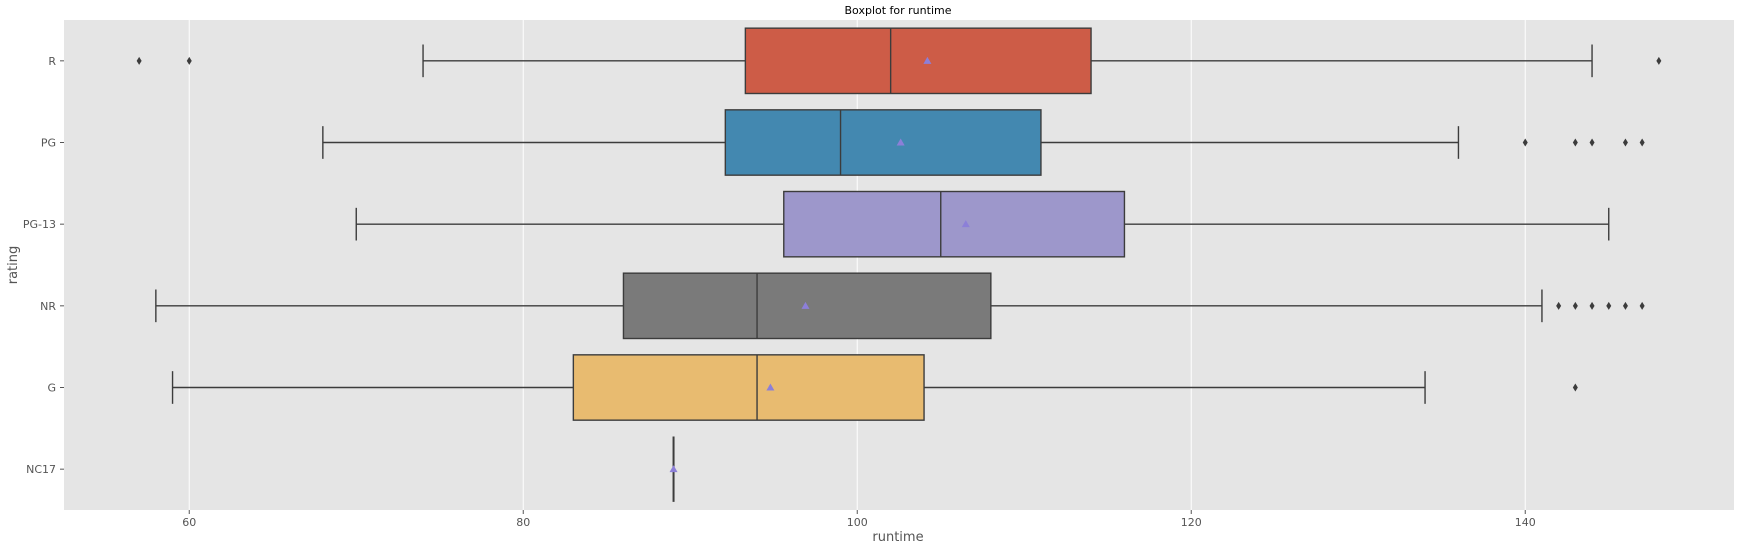 This screenshot has height=551, width=1742. What do you see at coordinates (900, 306) in the screenshot?
I see `box-group-NR` at bounding box center [900, 306].